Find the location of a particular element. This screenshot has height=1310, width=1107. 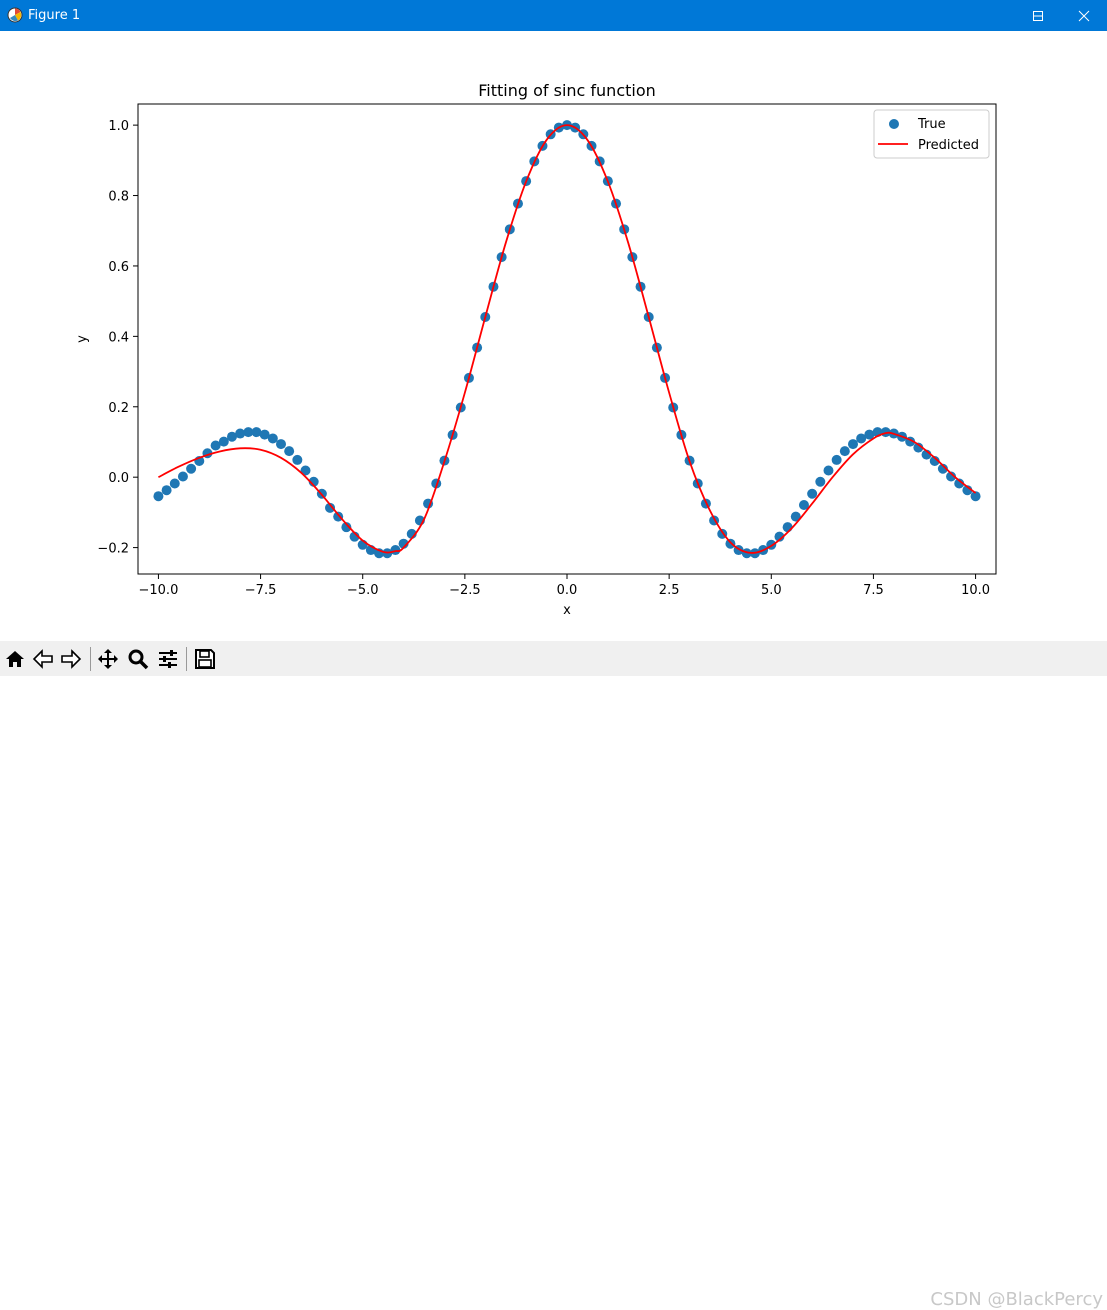

forward-icon is located at coordinates (71, 659).